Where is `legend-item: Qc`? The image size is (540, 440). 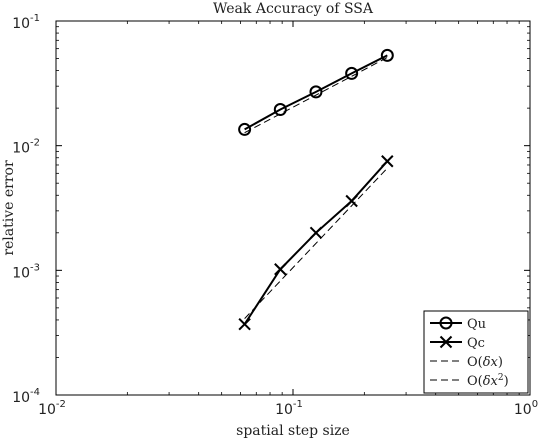
legend-item: Qc is located at coordinates (457, 343).